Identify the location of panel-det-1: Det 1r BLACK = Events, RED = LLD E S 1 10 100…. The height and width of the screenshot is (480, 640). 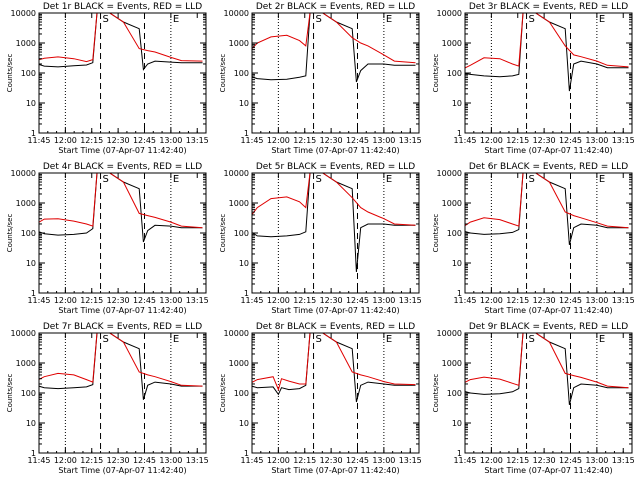
(107, 78).